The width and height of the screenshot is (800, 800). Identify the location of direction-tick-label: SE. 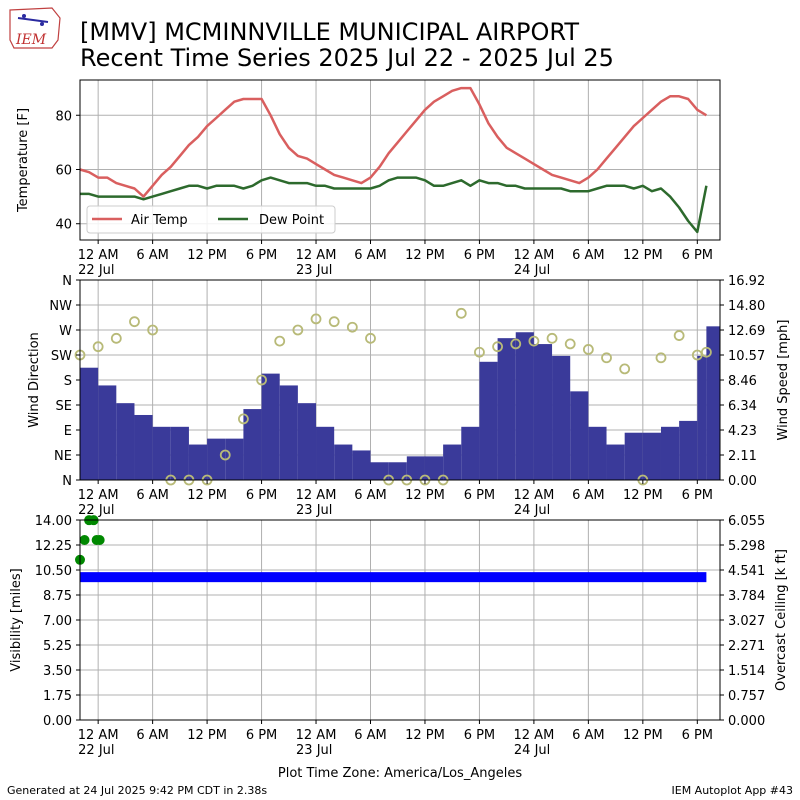
(64, 406).